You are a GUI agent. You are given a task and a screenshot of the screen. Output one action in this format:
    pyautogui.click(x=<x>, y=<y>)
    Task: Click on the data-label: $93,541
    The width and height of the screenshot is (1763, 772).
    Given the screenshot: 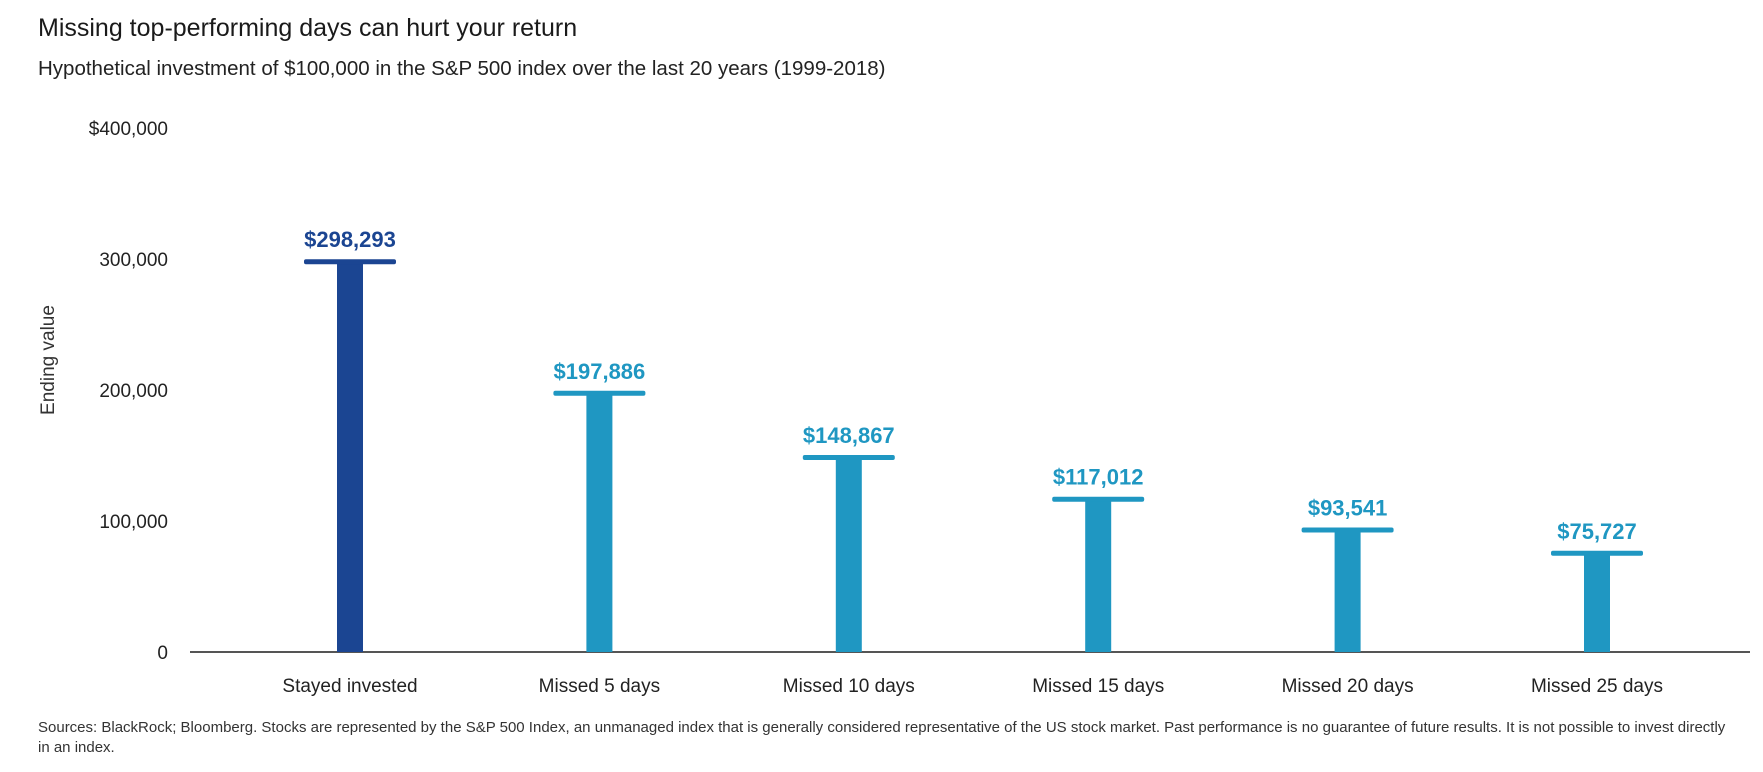 What is the action you would take?
    pyautogui.click(x=1348, y=507)
    